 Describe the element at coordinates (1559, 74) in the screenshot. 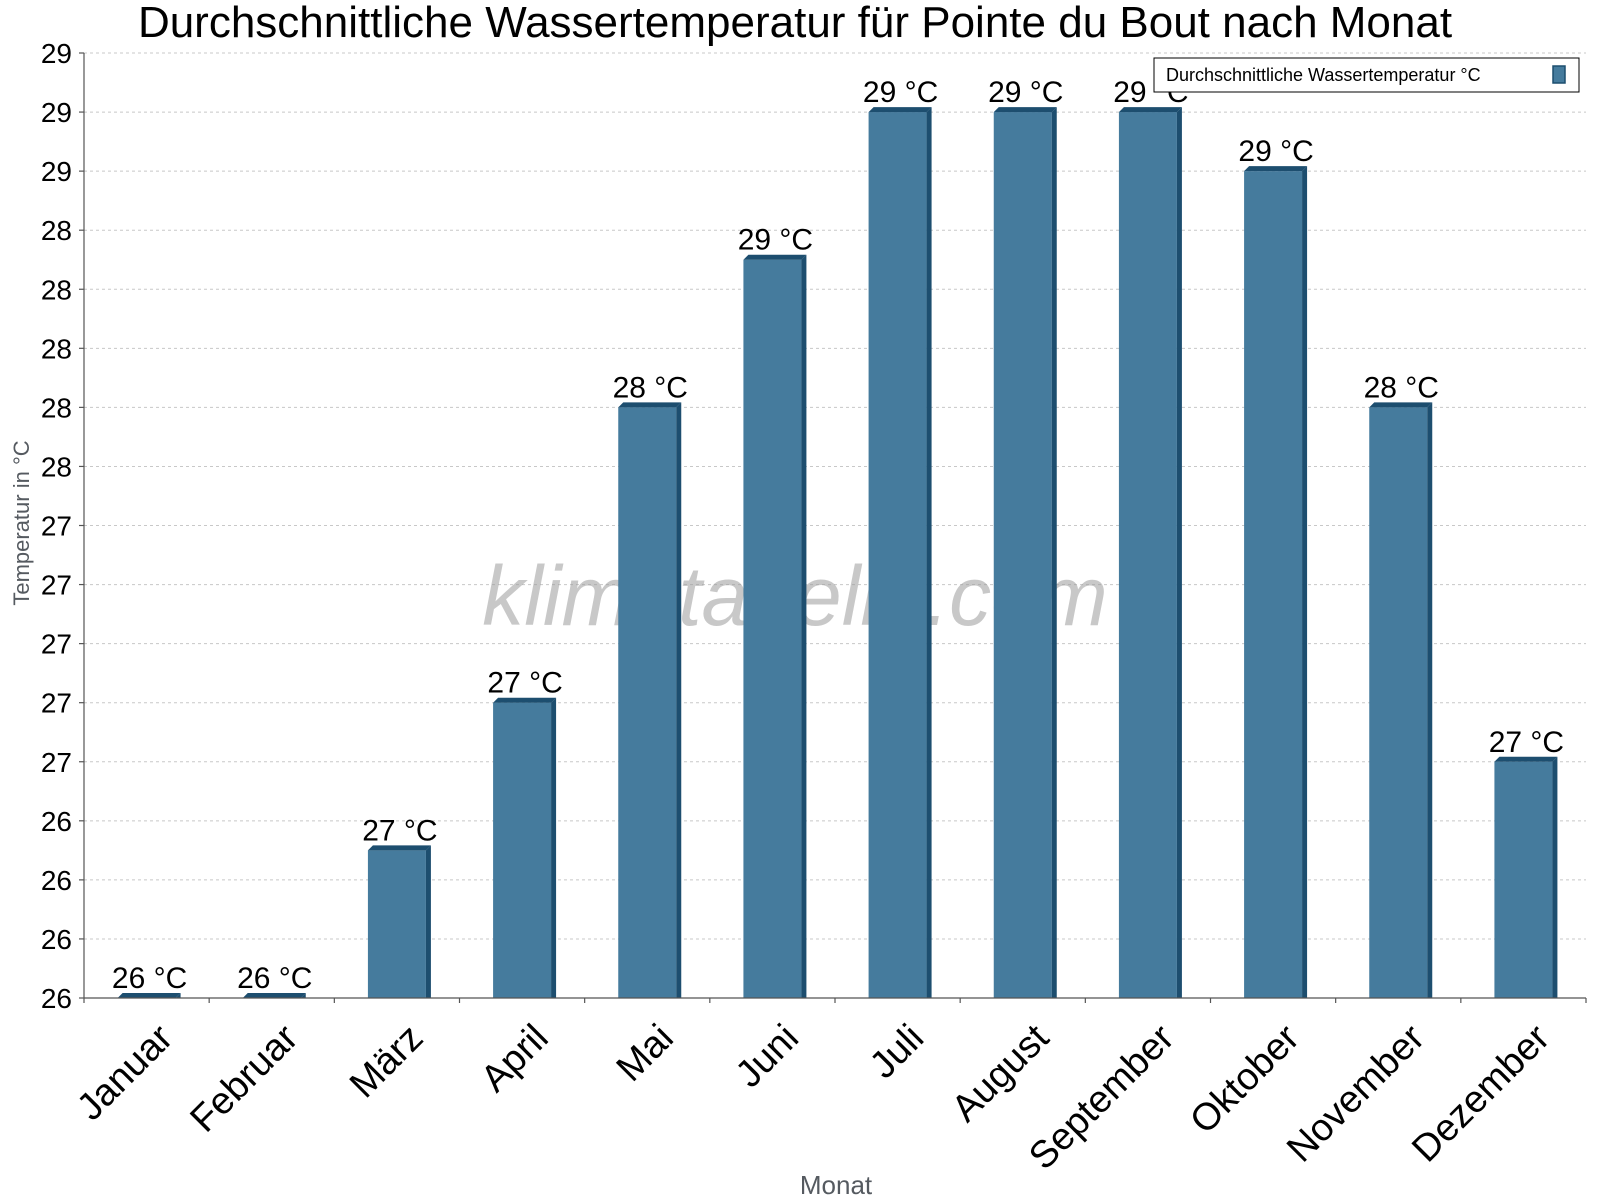

I see `legend-swatch` at that location.